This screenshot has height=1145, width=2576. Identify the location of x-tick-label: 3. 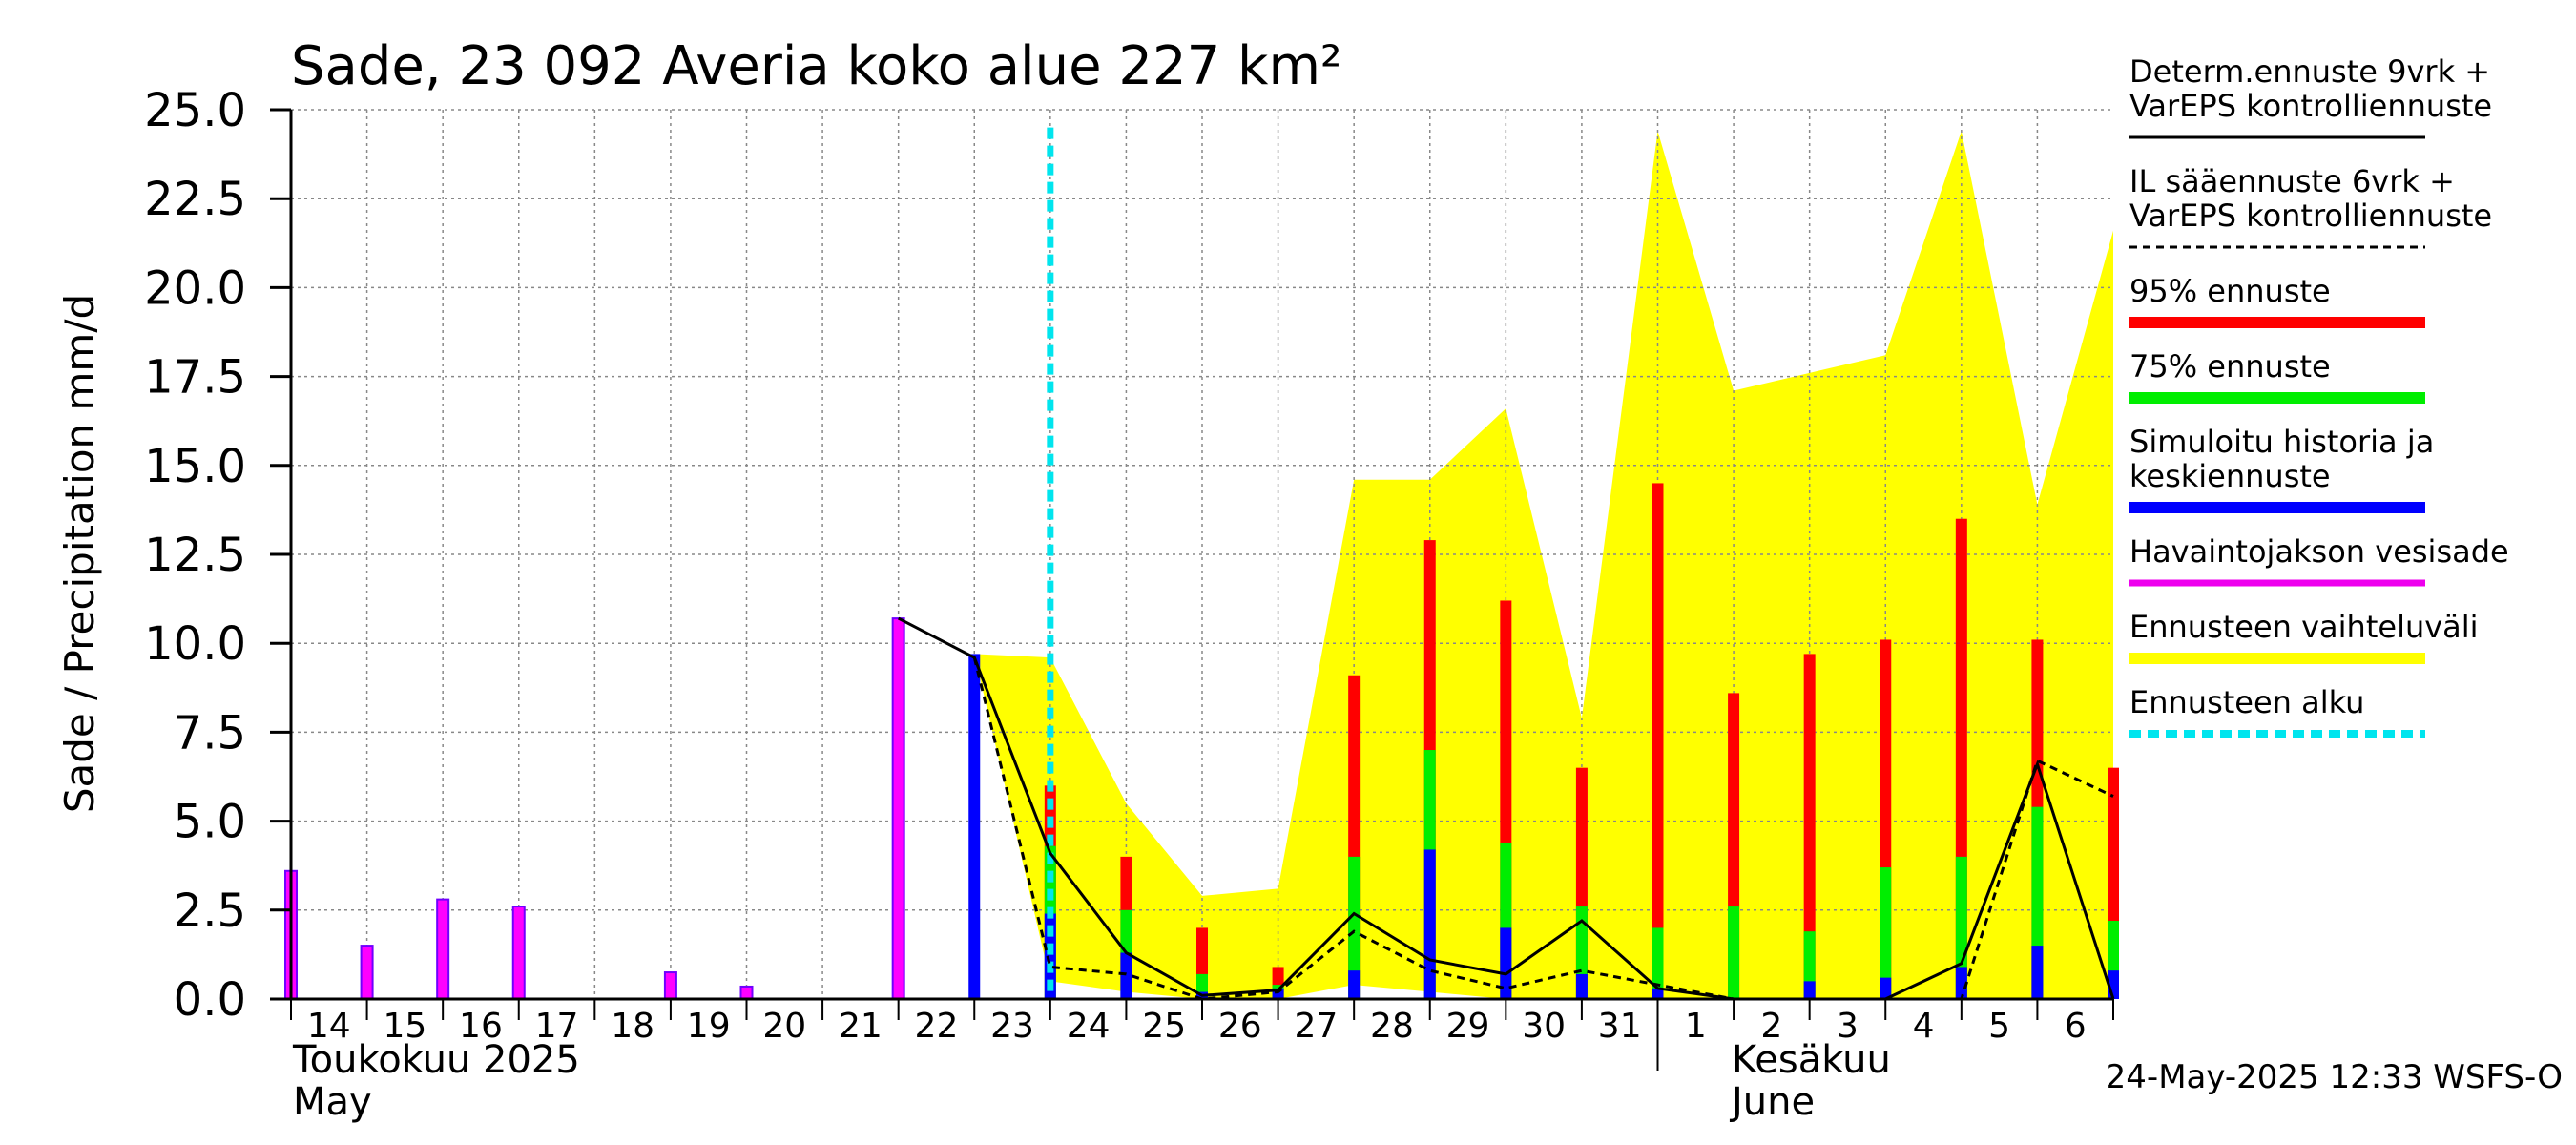
(1848, 1026).